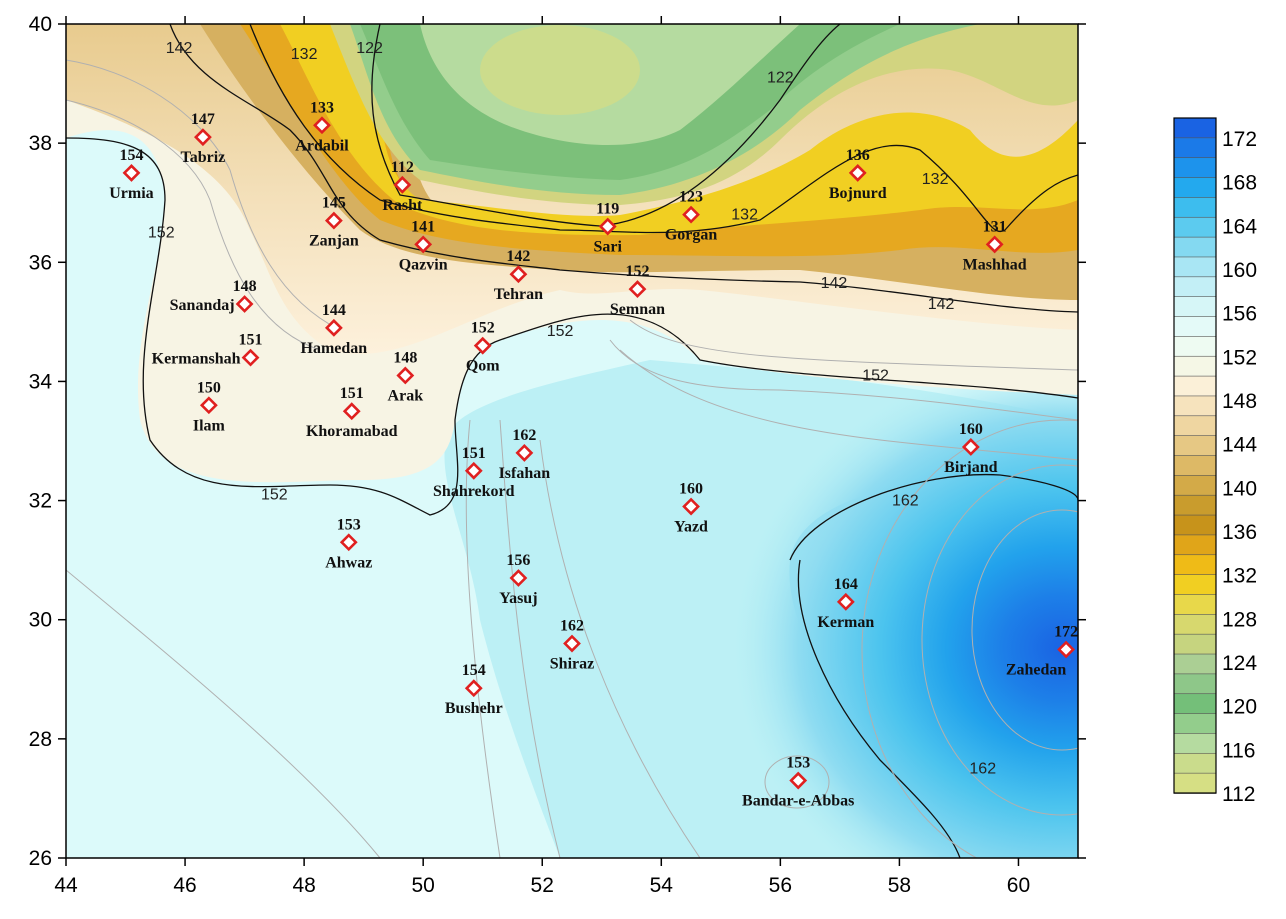 This screenshot has height=919, width=1286. What do you see at coordinates (352, 393) in the screenshot?
I see `city-value: 151` at bounding box center [352, 393].